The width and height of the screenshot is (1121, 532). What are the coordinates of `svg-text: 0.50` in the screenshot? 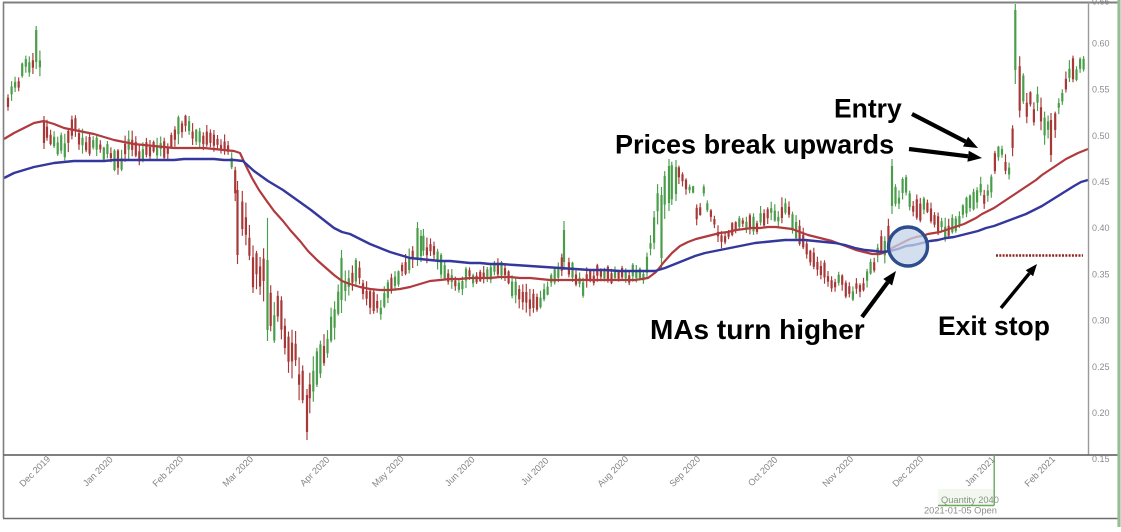 It's located at (1101, 136).